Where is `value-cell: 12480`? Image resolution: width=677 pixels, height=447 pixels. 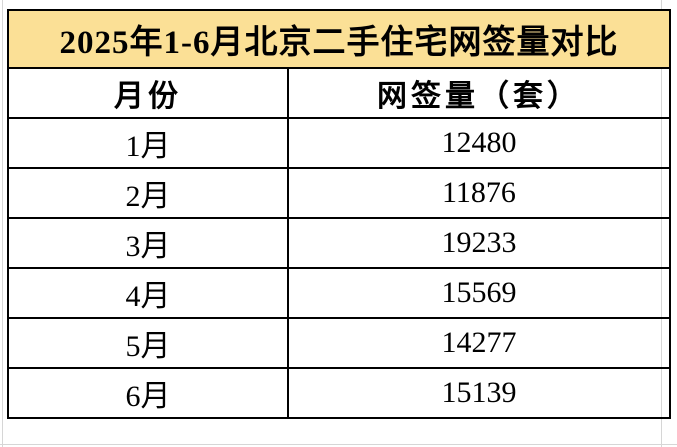 value-cell: 12480 is located at coordinates (479, 143).